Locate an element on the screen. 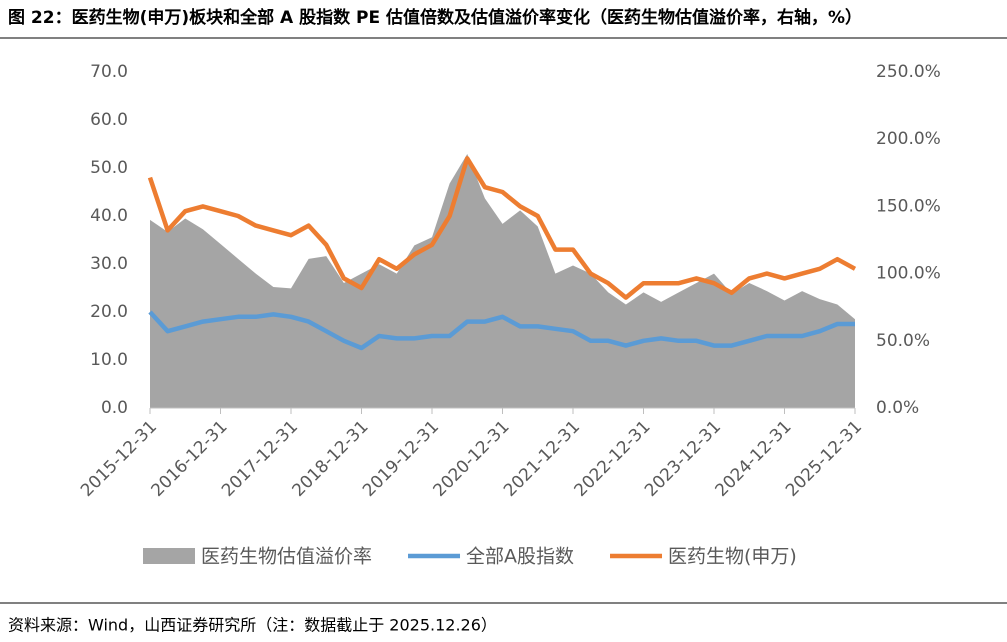 The image size is (1007, 642). legend-label: 全部A股指数 is located at coordinates (520, 557).